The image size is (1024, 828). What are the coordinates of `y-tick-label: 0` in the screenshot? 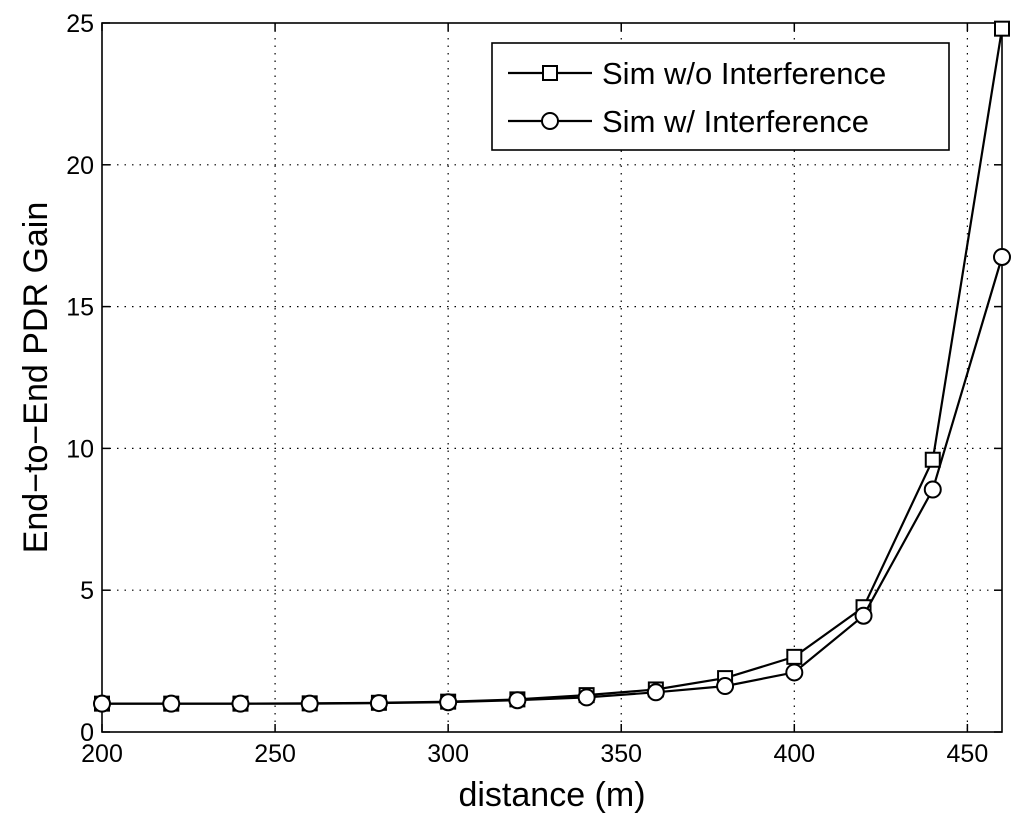 It's located at (87, 733).